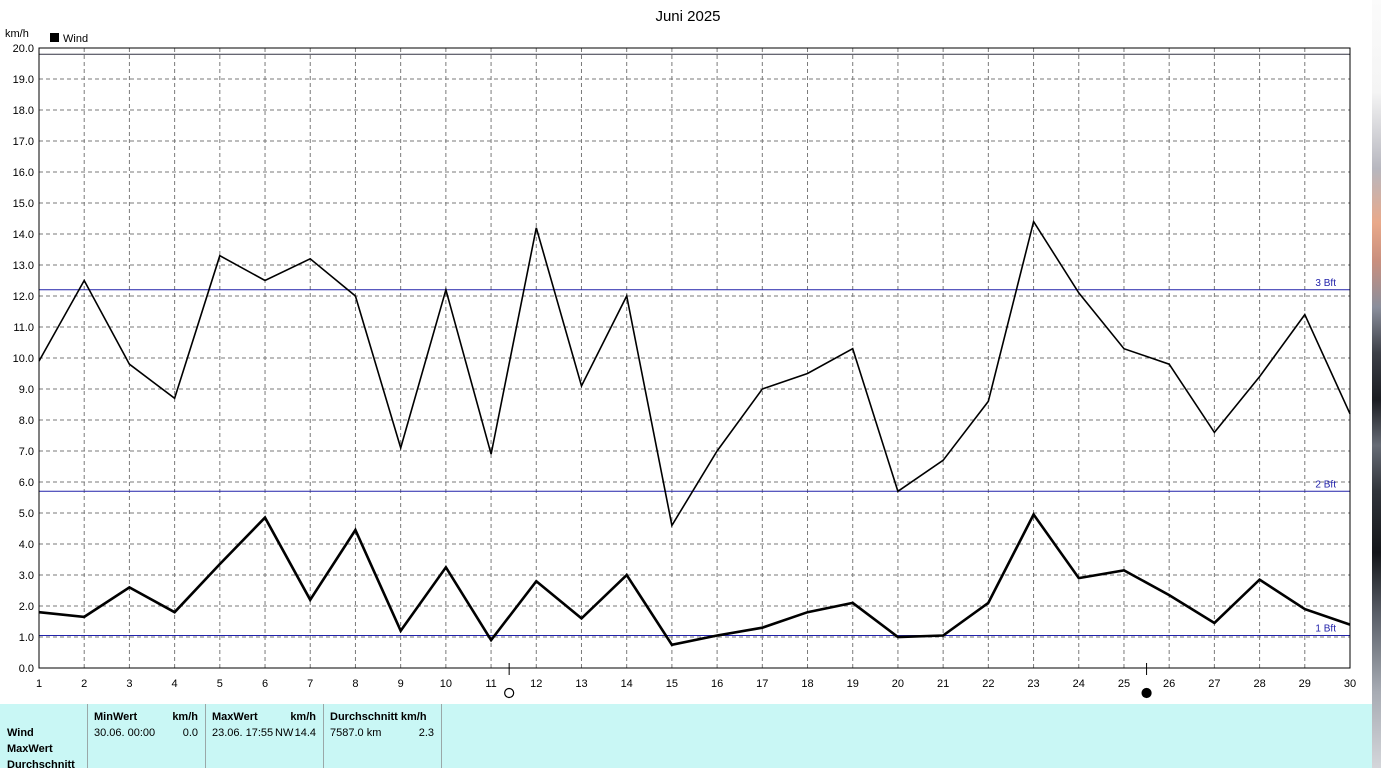 The width and height of the screenshot is (1381, 768). What do you see at coordinates (175, 684) in the screenshot?
I see `x-tick-label: 4` at bounding box center [175, 684].